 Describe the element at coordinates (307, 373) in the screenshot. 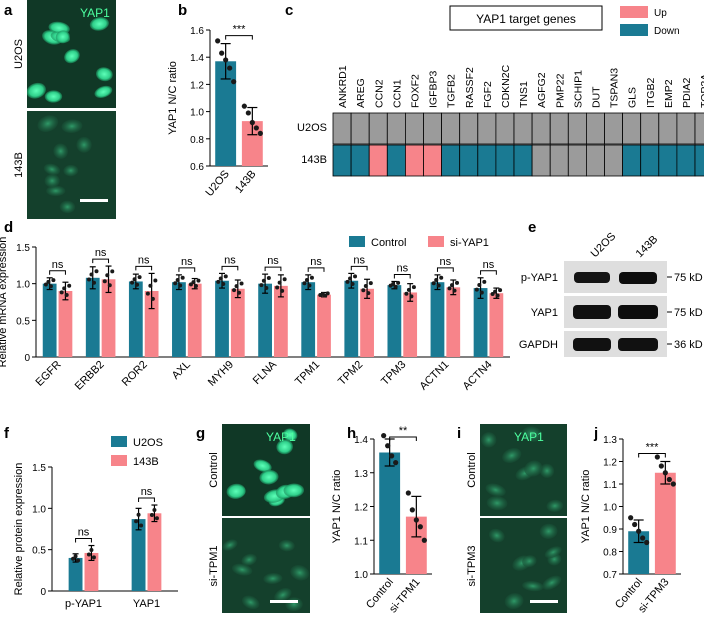

I see `x-tick-label: TPM1` at that location.